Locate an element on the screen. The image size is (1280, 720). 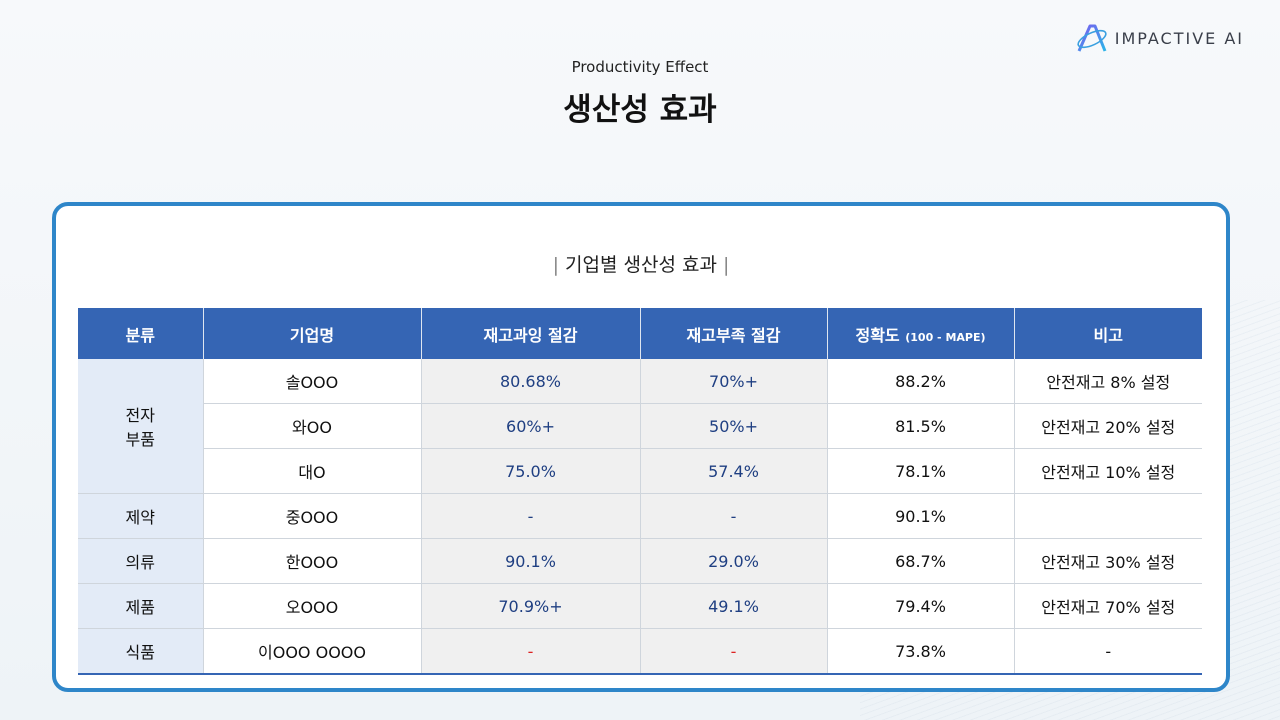
table-row: 와OO 60%+ 50%+ 81.5% 안전재고 20% 설정 is located at coordinates (640, 426).